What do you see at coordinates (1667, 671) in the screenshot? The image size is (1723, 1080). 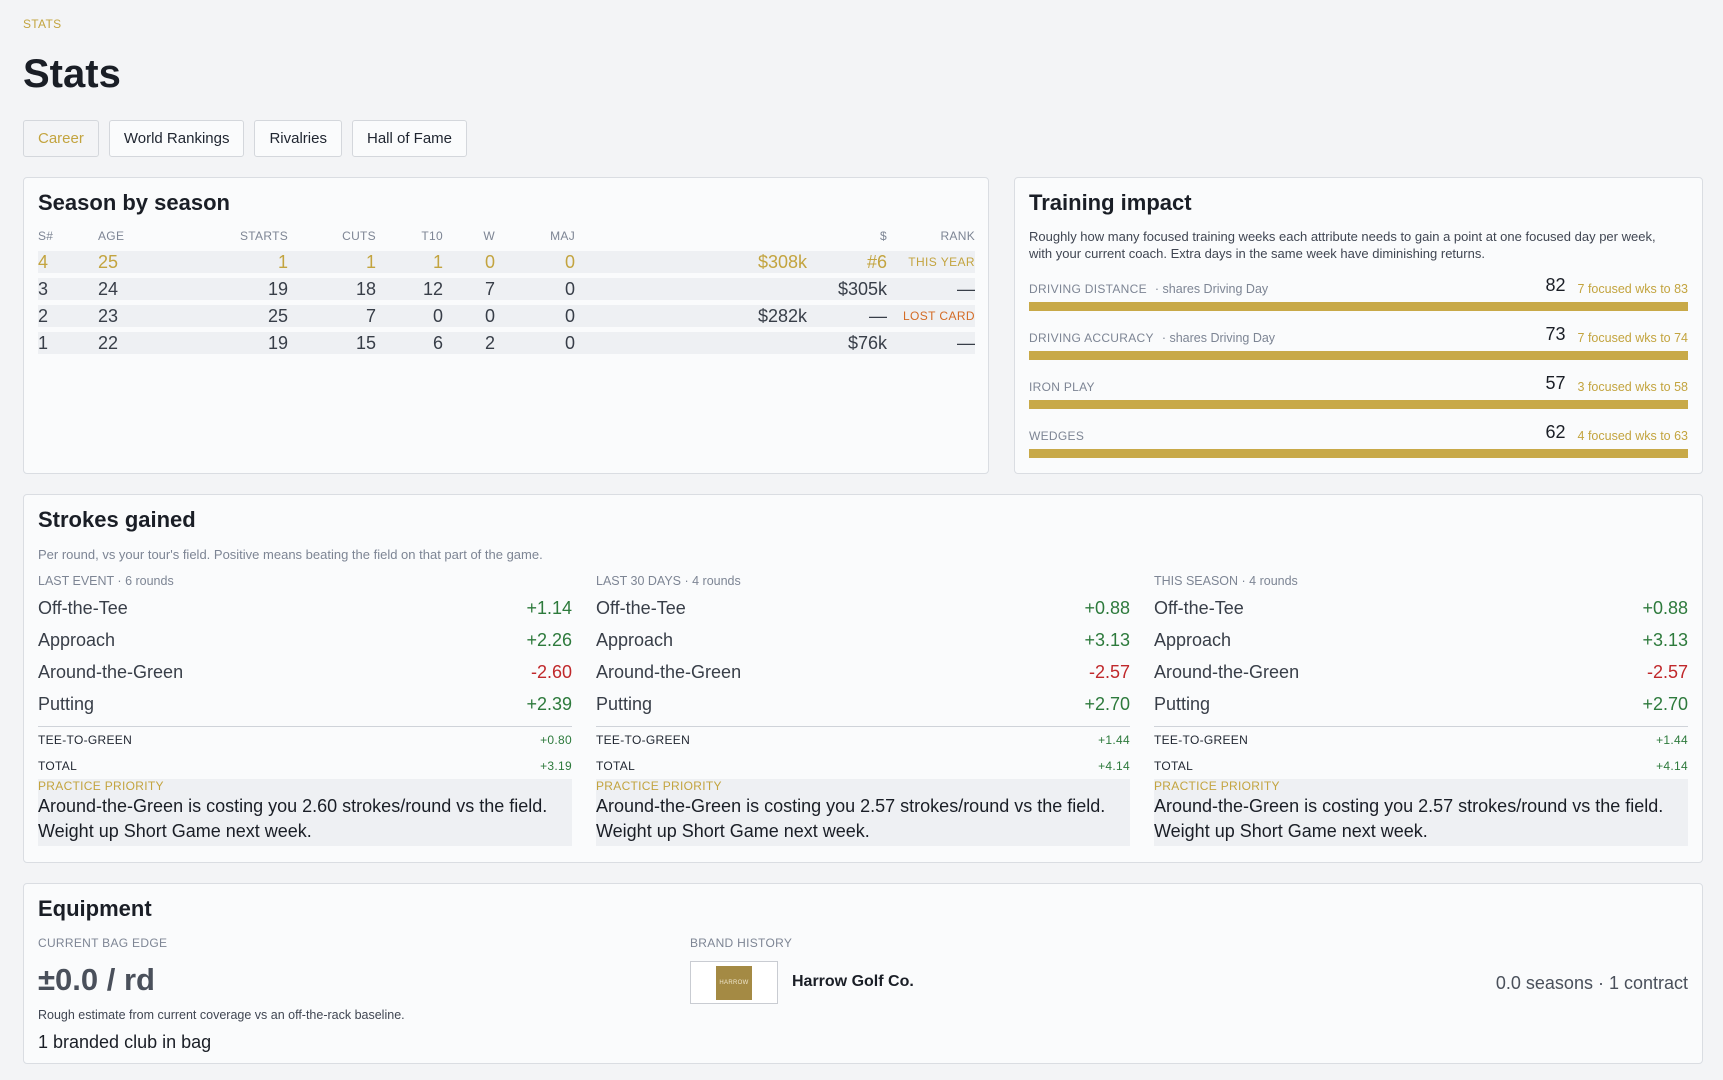 I see `strokes-value: -2.57` at bounding box center [1667, 671].